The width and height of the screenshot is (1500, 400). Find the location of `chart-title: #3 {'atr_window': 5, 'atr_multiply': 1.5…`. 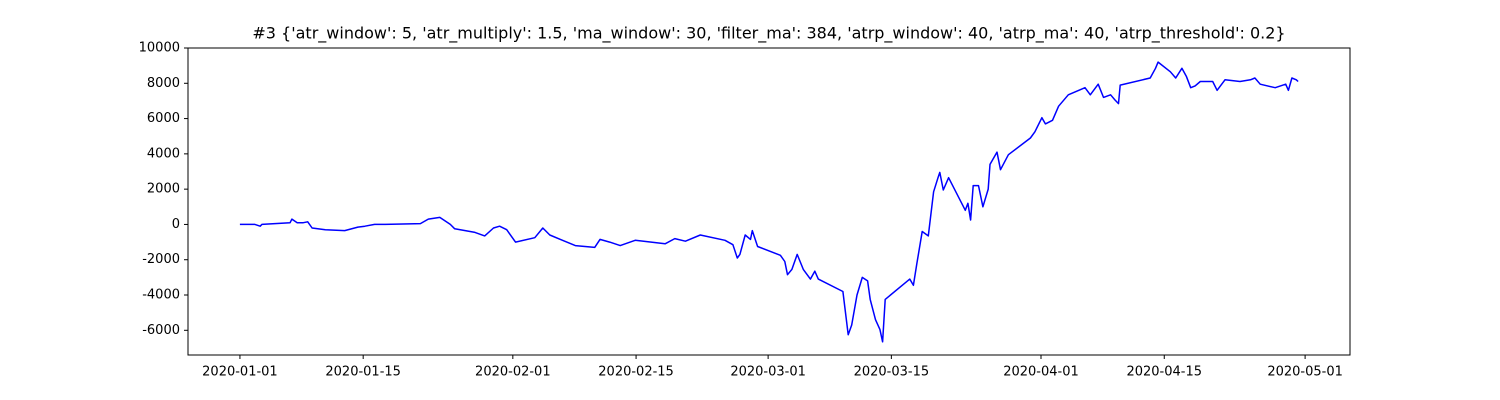

chart-title: #3 {'atr_window': 5, 'atr_multiply': 1.5… is located at coordinates (768, 34).